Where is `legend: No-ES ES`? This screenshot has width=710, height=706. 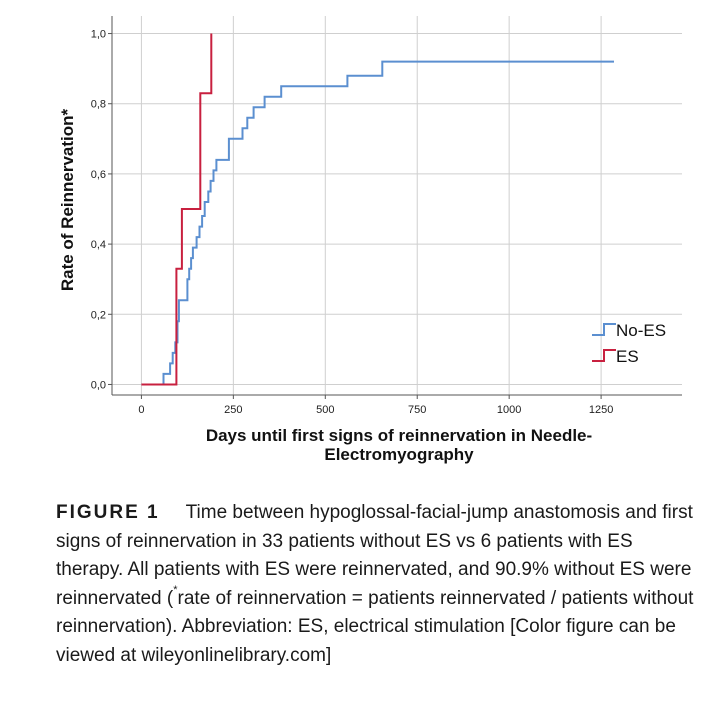
legend: No-ES ES is located at coordinates (629, 343).